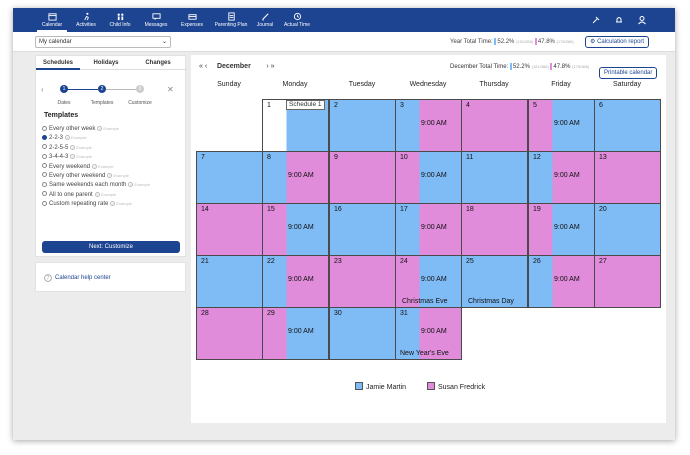 The width and height of the screenshot is (690, 455). I want to click on legend-jamie: Jamie Martin, so click(380, 386).